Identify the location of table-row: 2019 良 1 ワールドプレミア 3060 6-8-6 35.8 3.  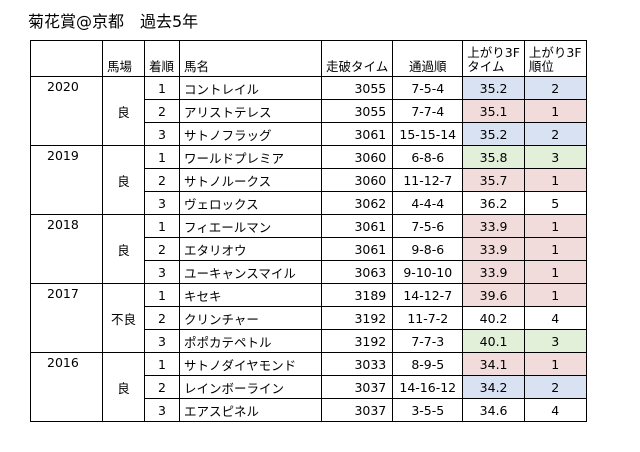
(308, 180).